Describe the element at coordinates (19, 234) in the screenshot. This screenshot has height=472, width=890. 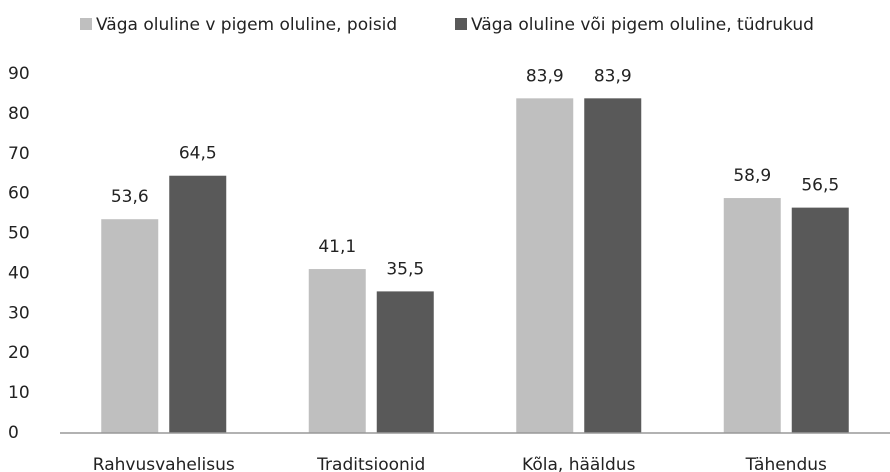
I see `y-tick-label: 50` at that location.